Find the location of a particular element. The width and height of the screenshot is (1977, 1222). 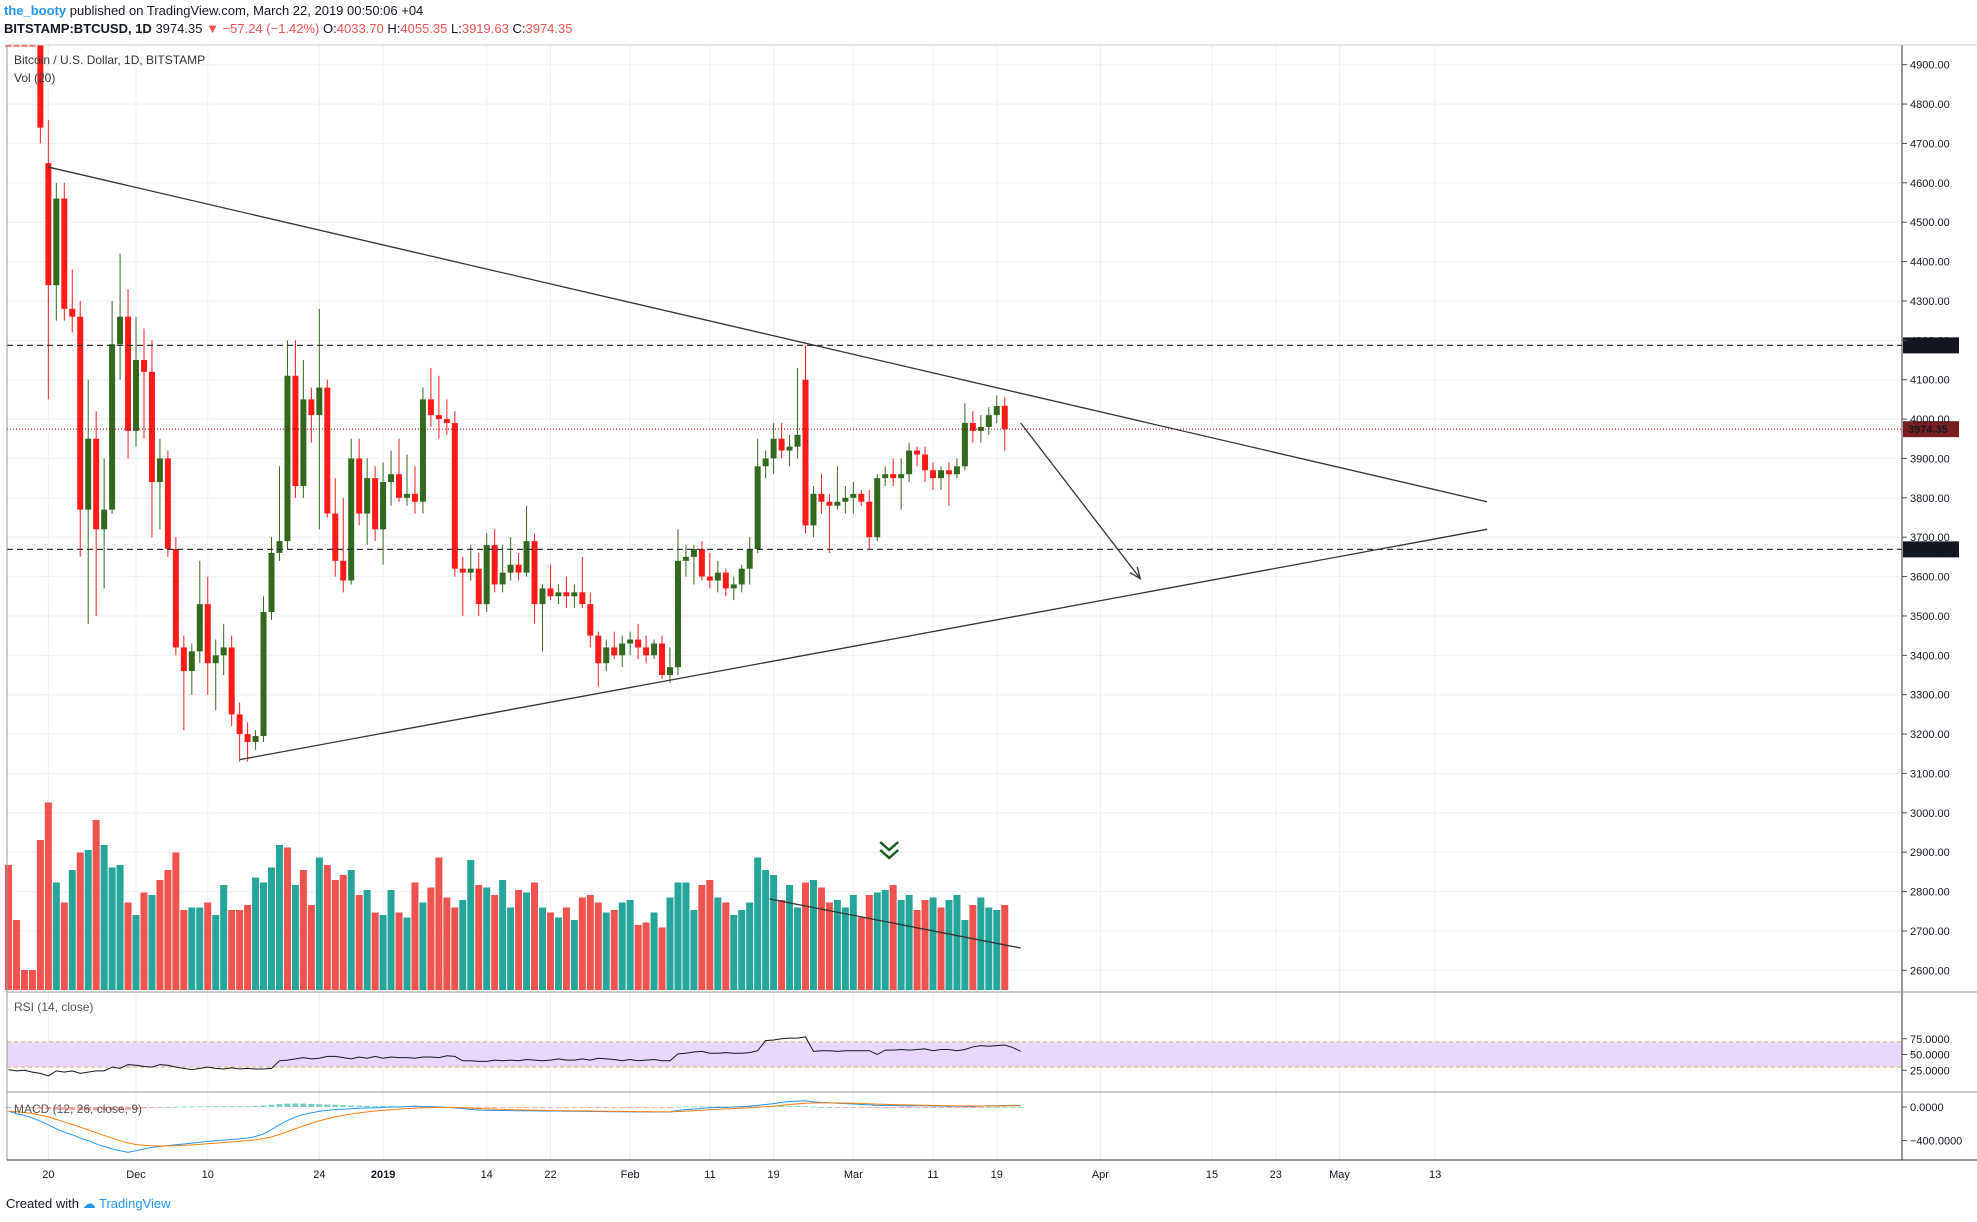

high-value: 4055.35 is located at coordinates (424, 28).